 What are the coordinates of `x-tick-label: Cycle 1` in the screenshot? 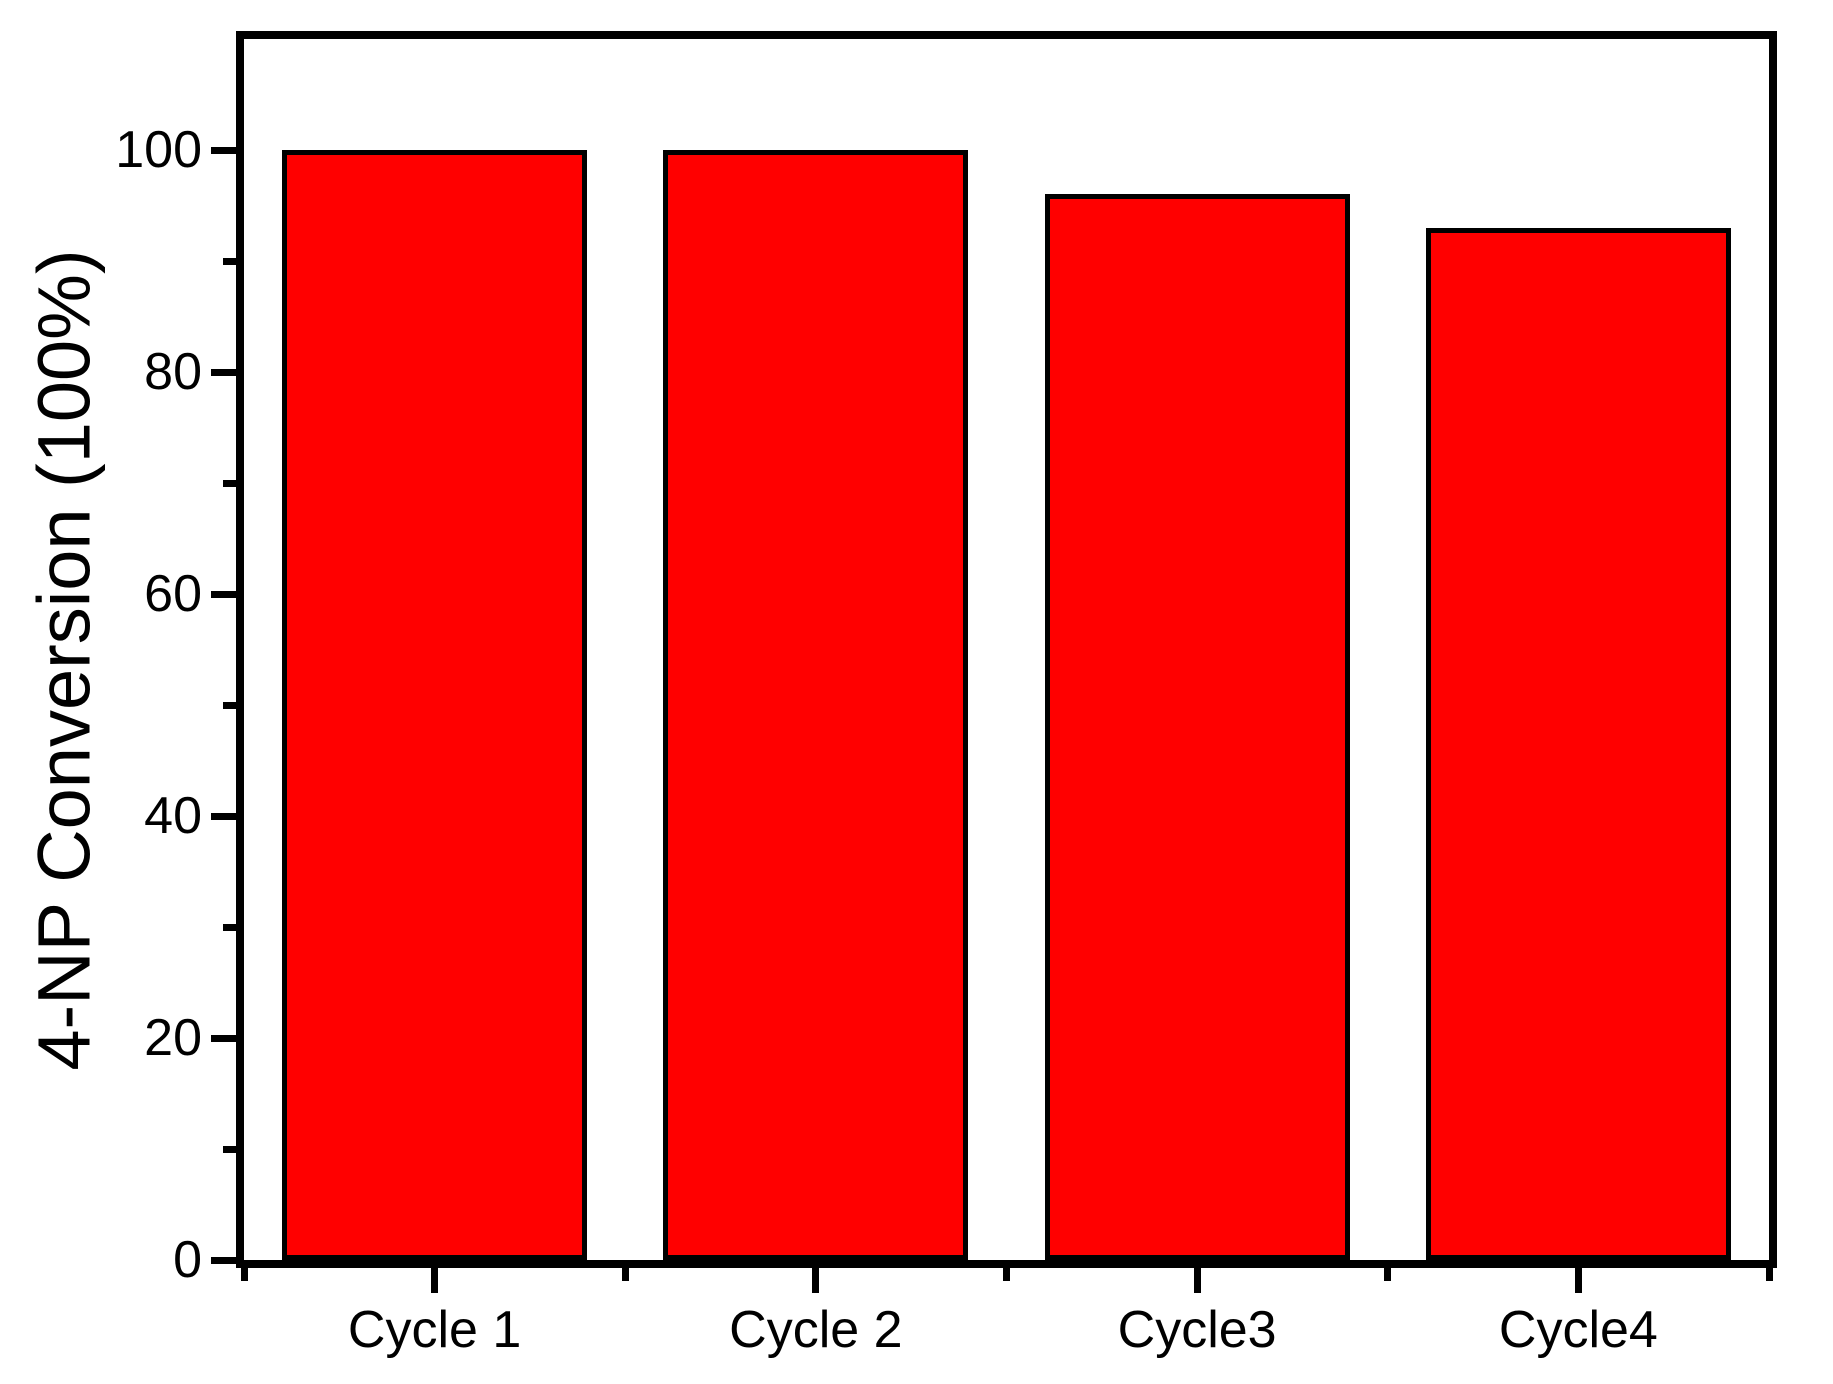 It's located at (434, 1330).